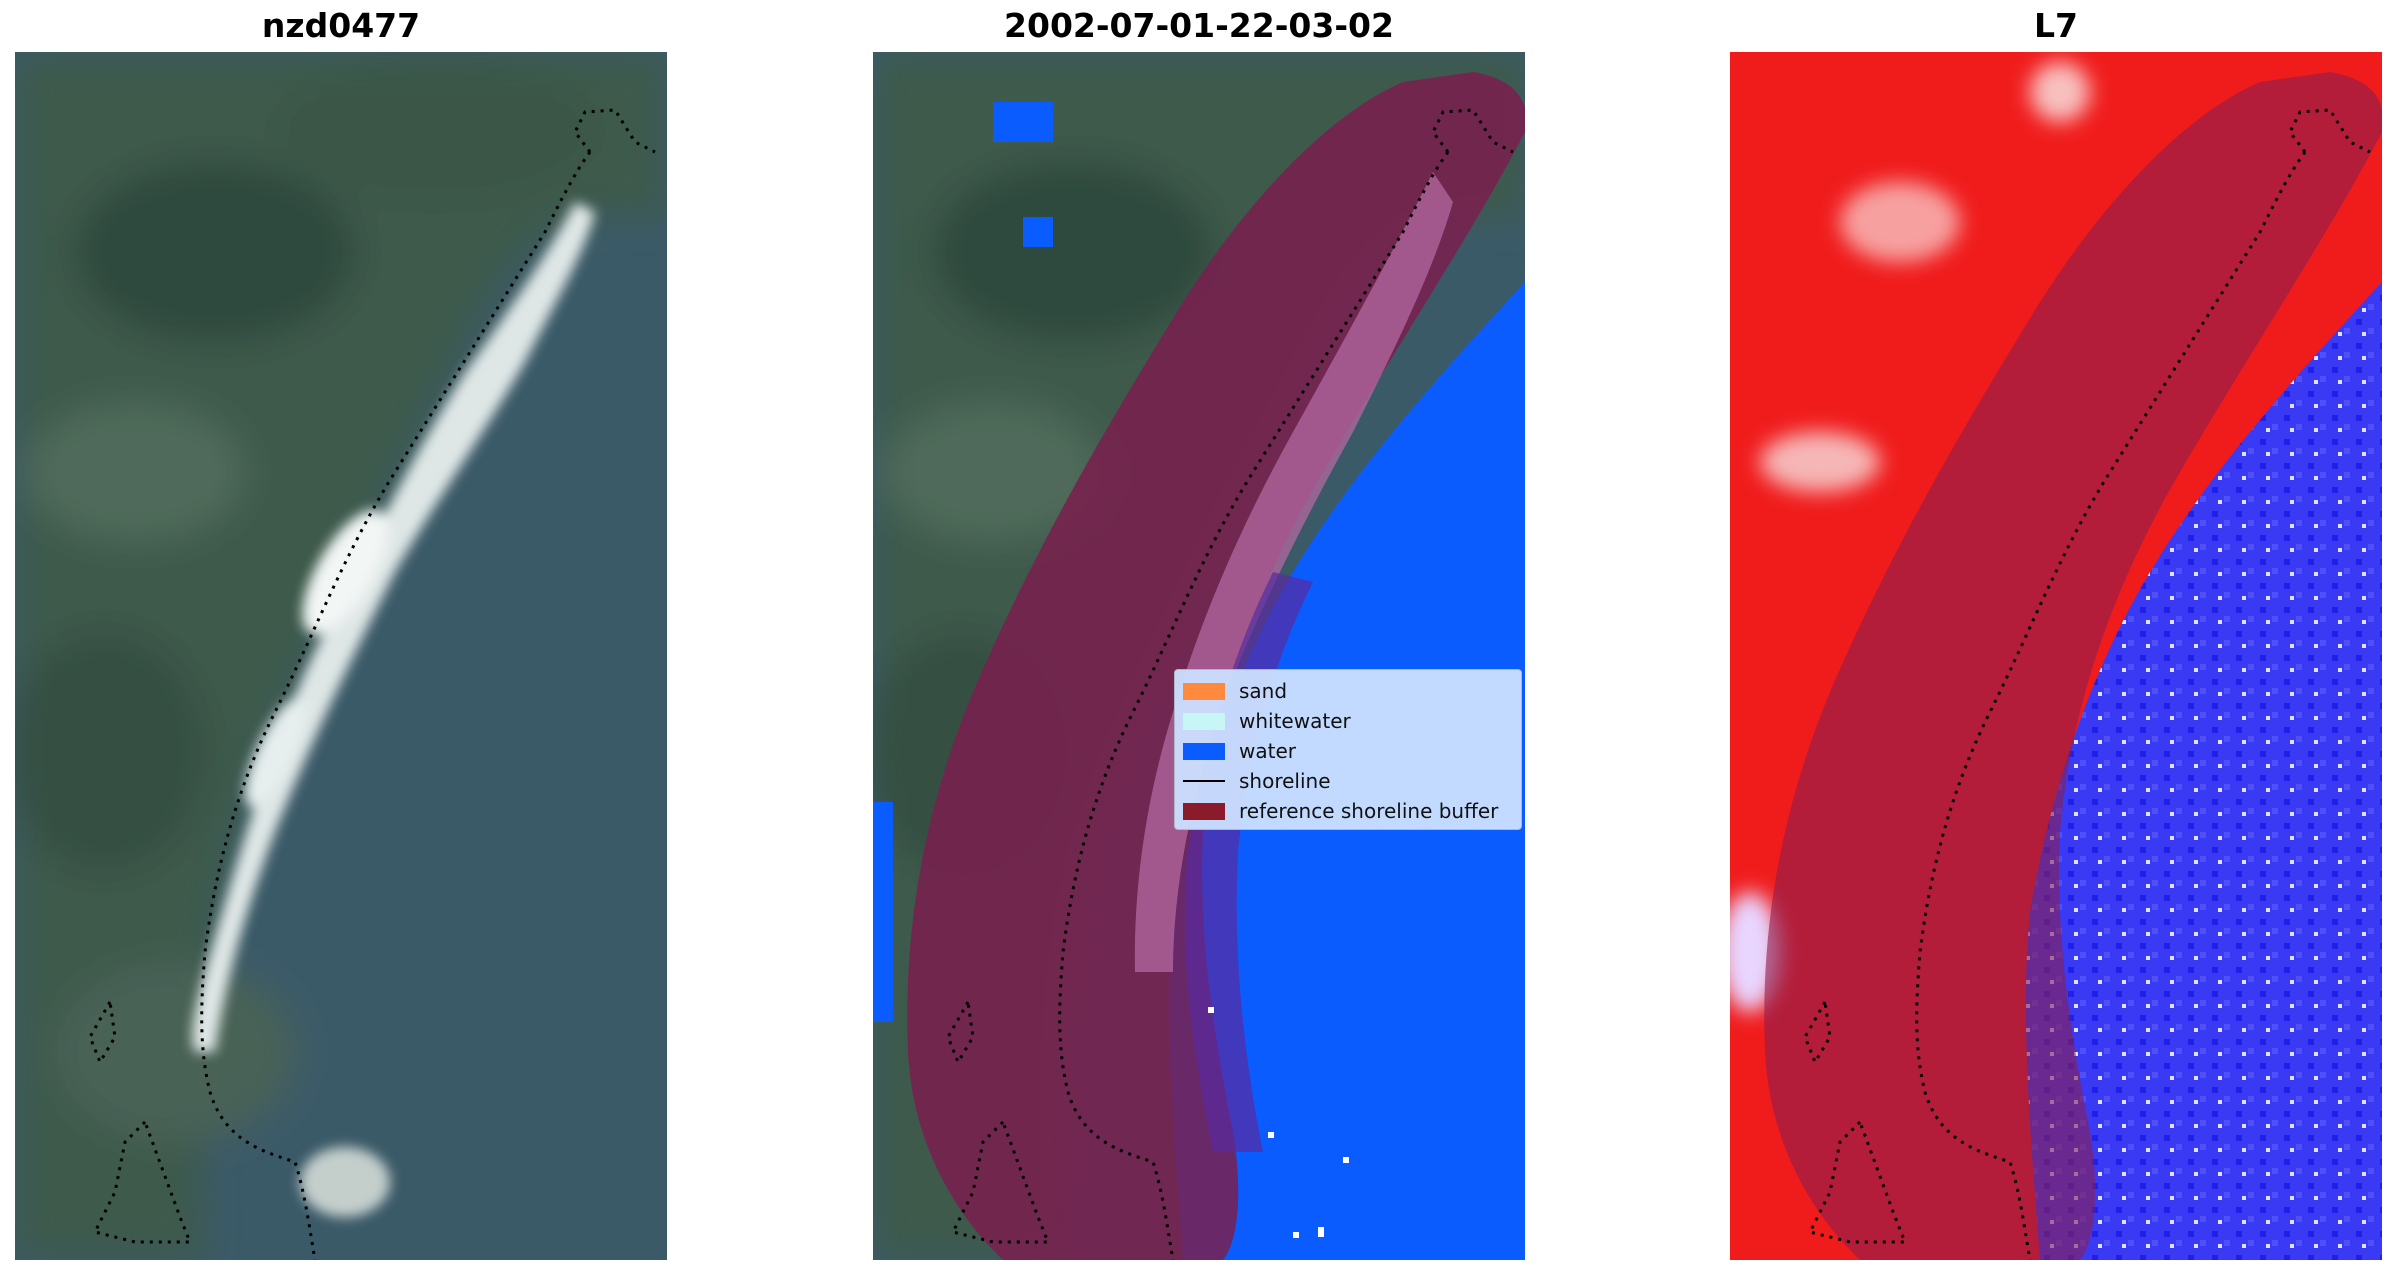 The height and width of the screenshot is (1283, 2403). I want to click on panel-title-satellite: L7, so click(2056, 25).